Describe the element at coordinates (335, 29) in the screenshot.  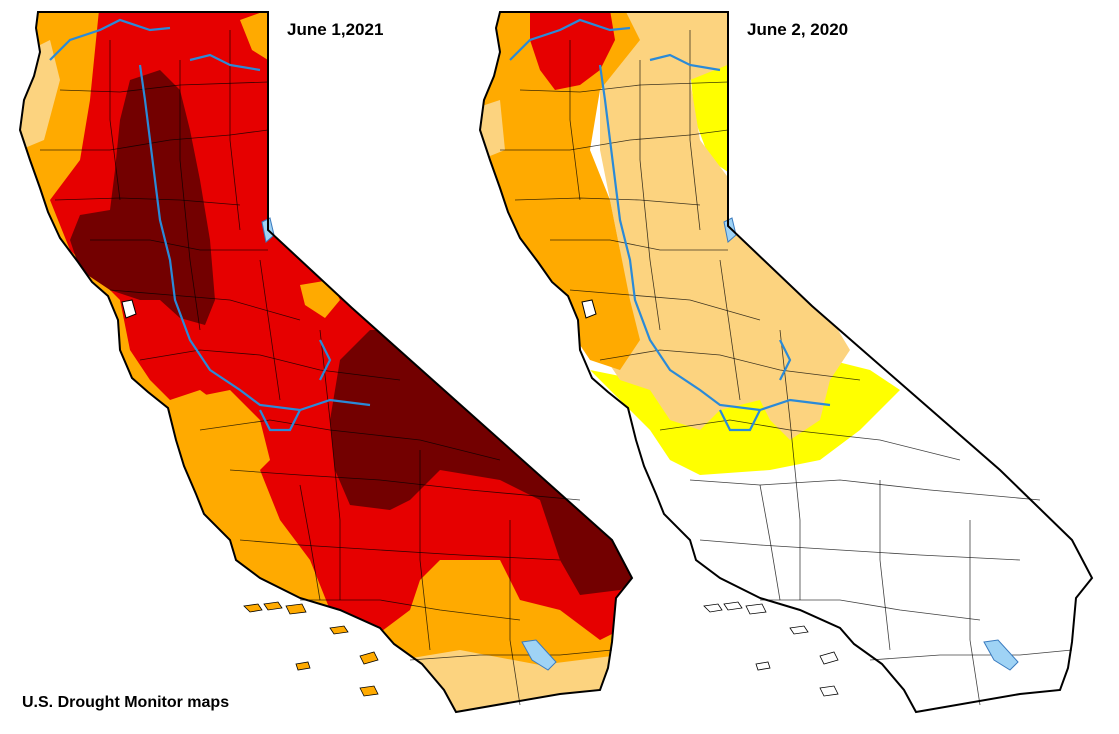
I see `map-date-label-2021: June 1,2021` at that location.